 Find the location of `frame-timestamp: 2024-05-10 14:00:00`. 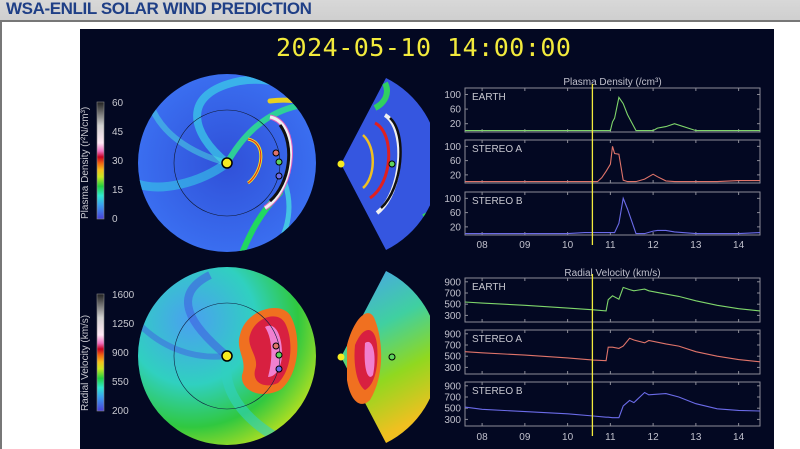

frame-timestamp: 2024-05-10 14:00:00 is located at coordinates (424, 47).